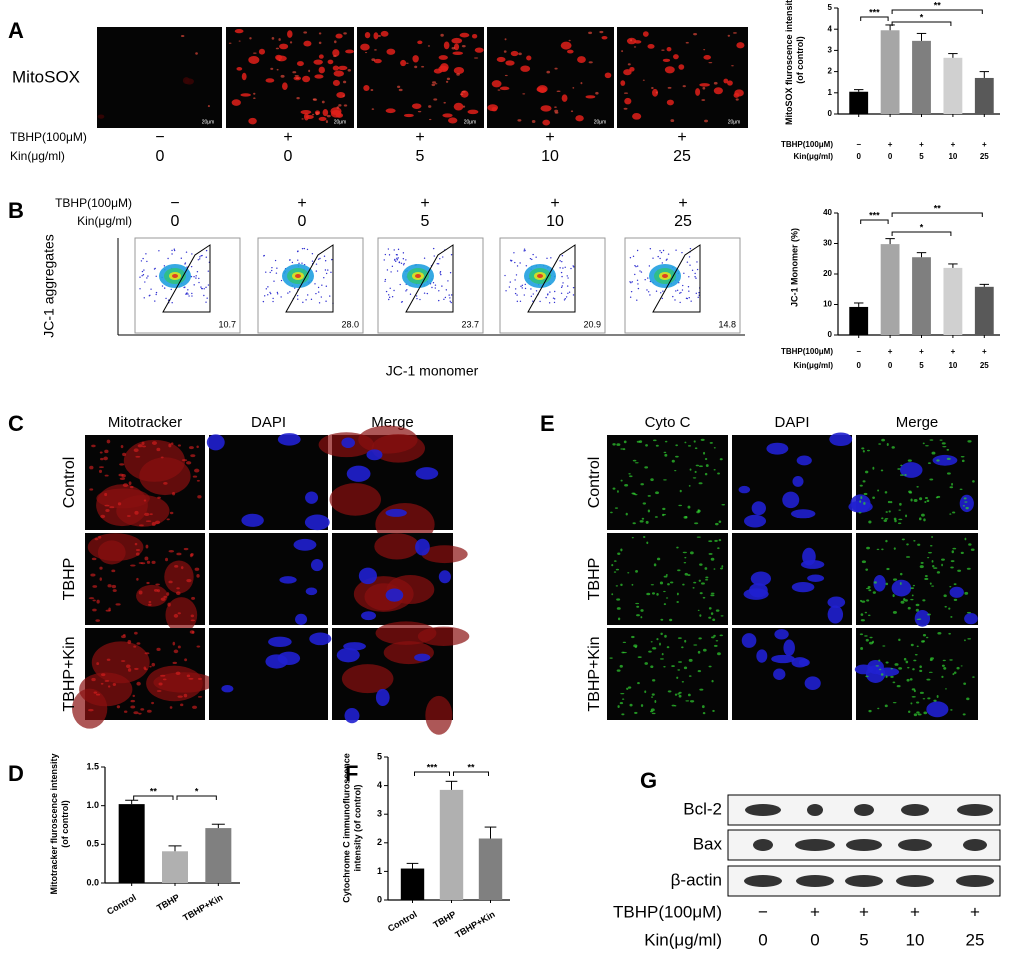 The height and width of the screenshot is (977, 1020). I want to click on scale-bar-label: 20μm, so click(600, 122).